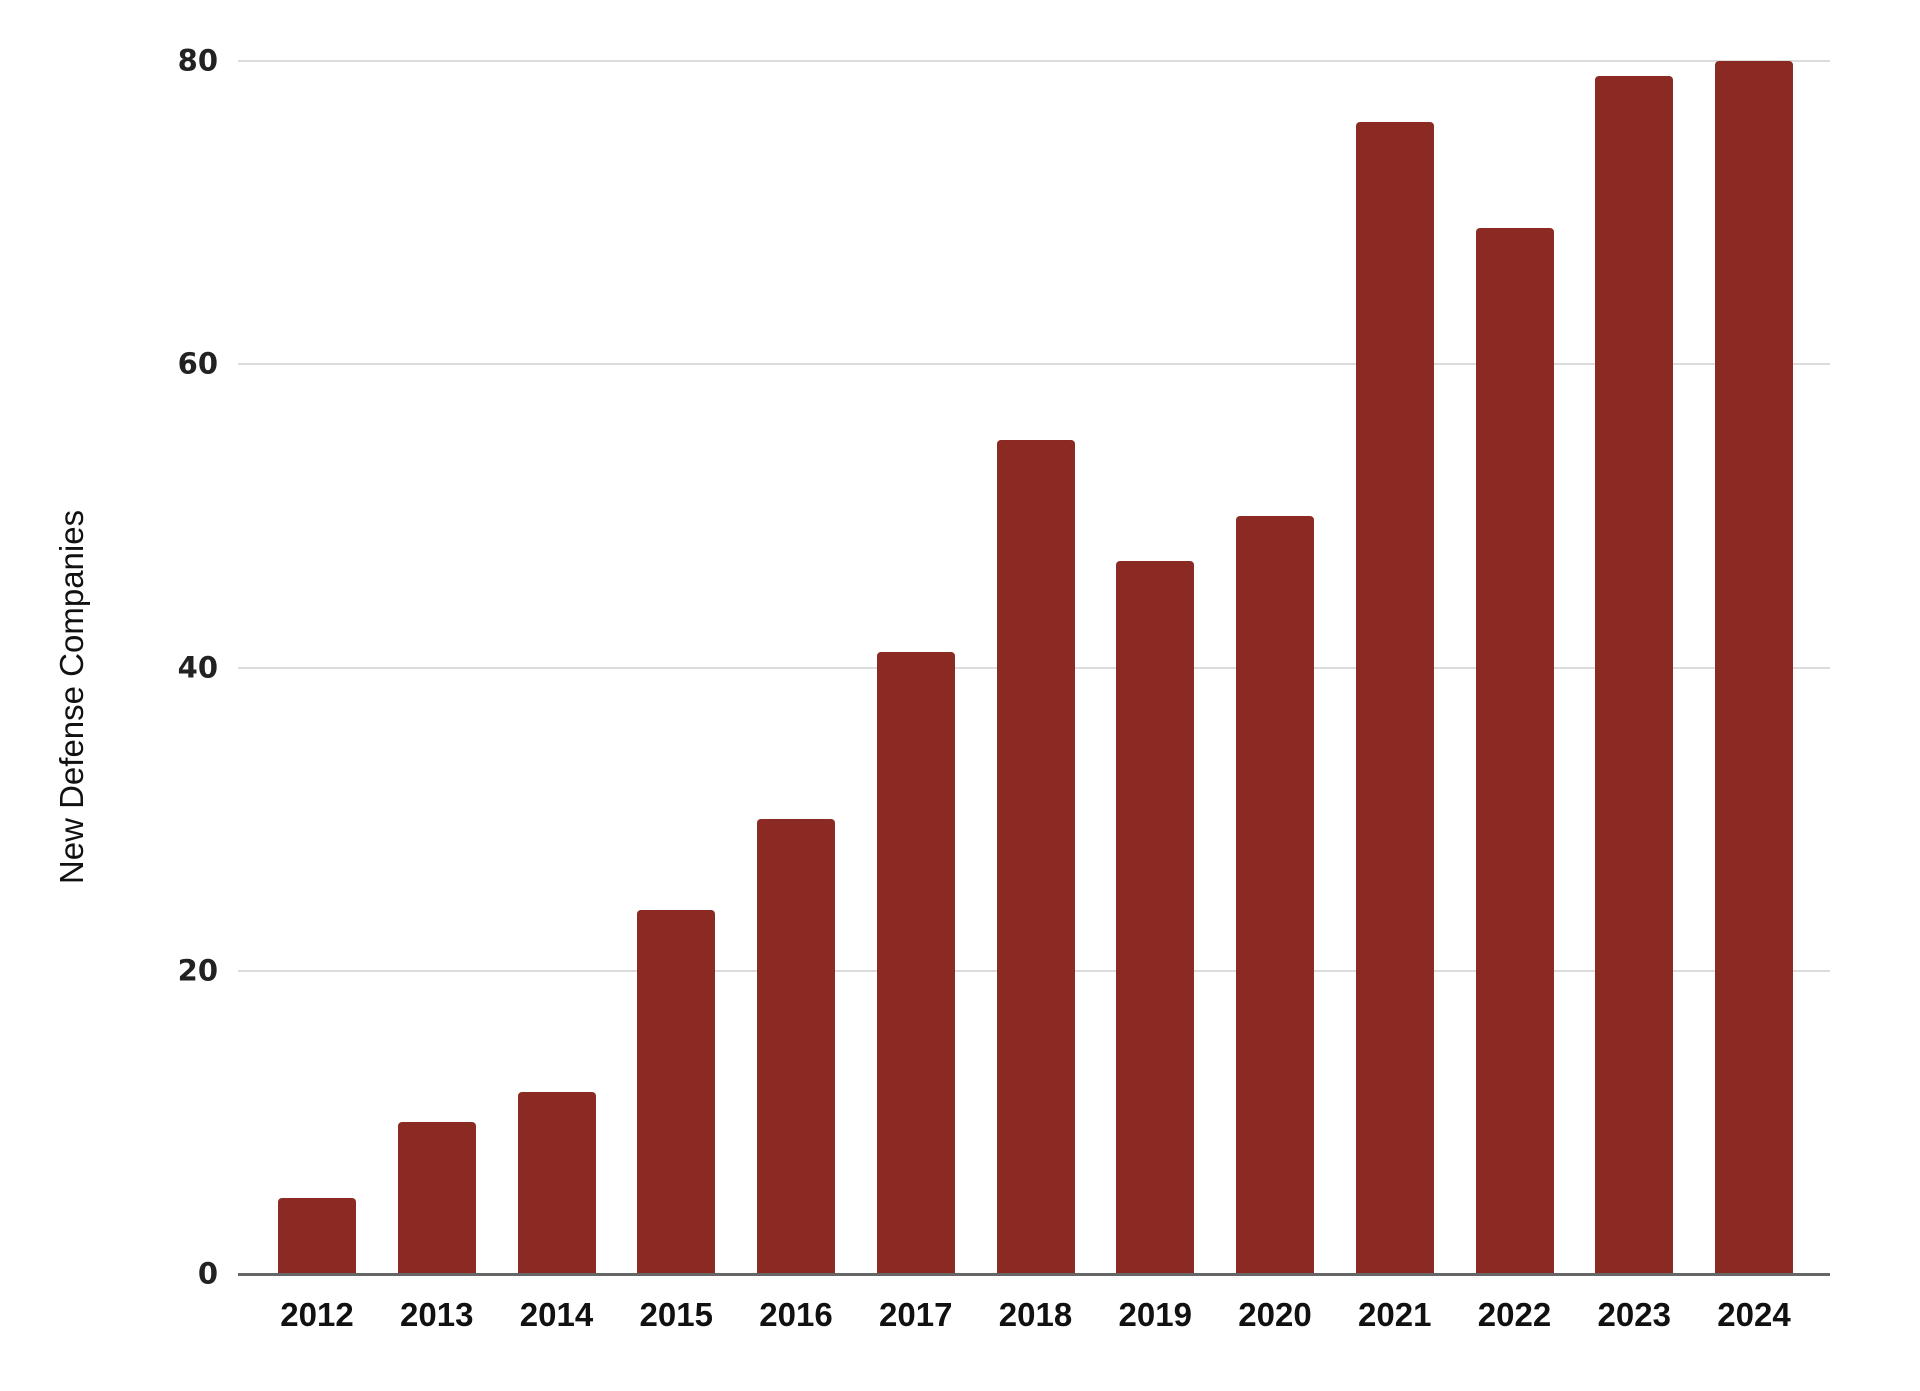 The height and width of the screenshot is (1391, 1920). Describe the element at coordinates (1275, 1314) in the screenshot. I see `x-tick-label: 2020` at that location.